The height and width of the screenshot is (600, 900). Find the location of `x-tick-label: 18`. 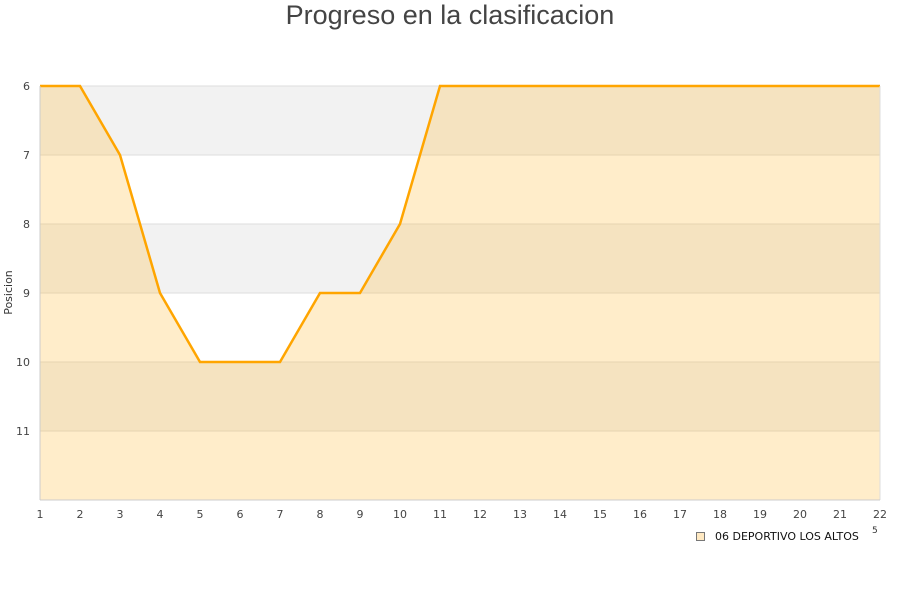

x-tick-label: 18 is located at coordinates (720, 514).